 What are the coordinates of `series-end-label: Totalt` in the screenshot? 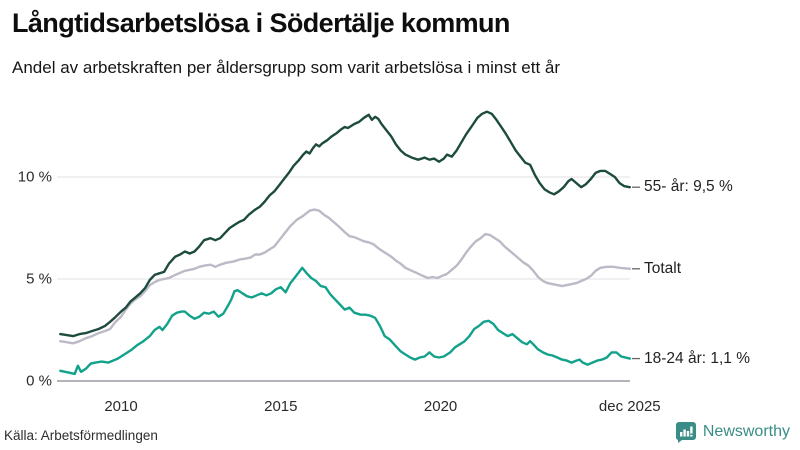 It's located at (663, 268).